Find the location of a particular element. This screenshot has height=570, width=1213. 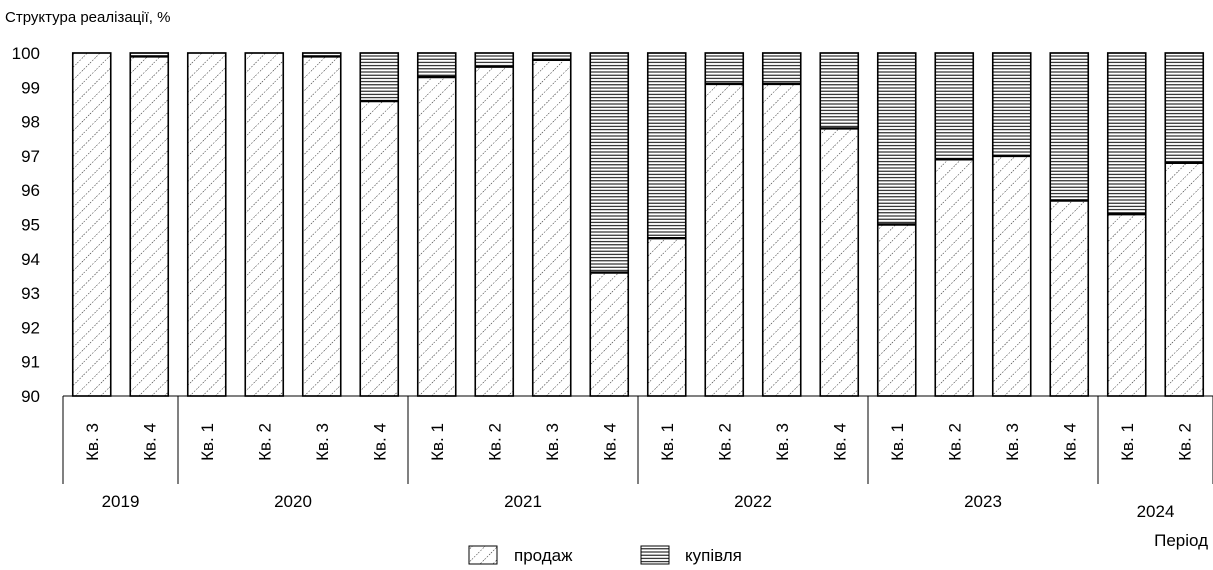

y-axis-title: Структура реалізації, % is located at coordinates (87, 17).